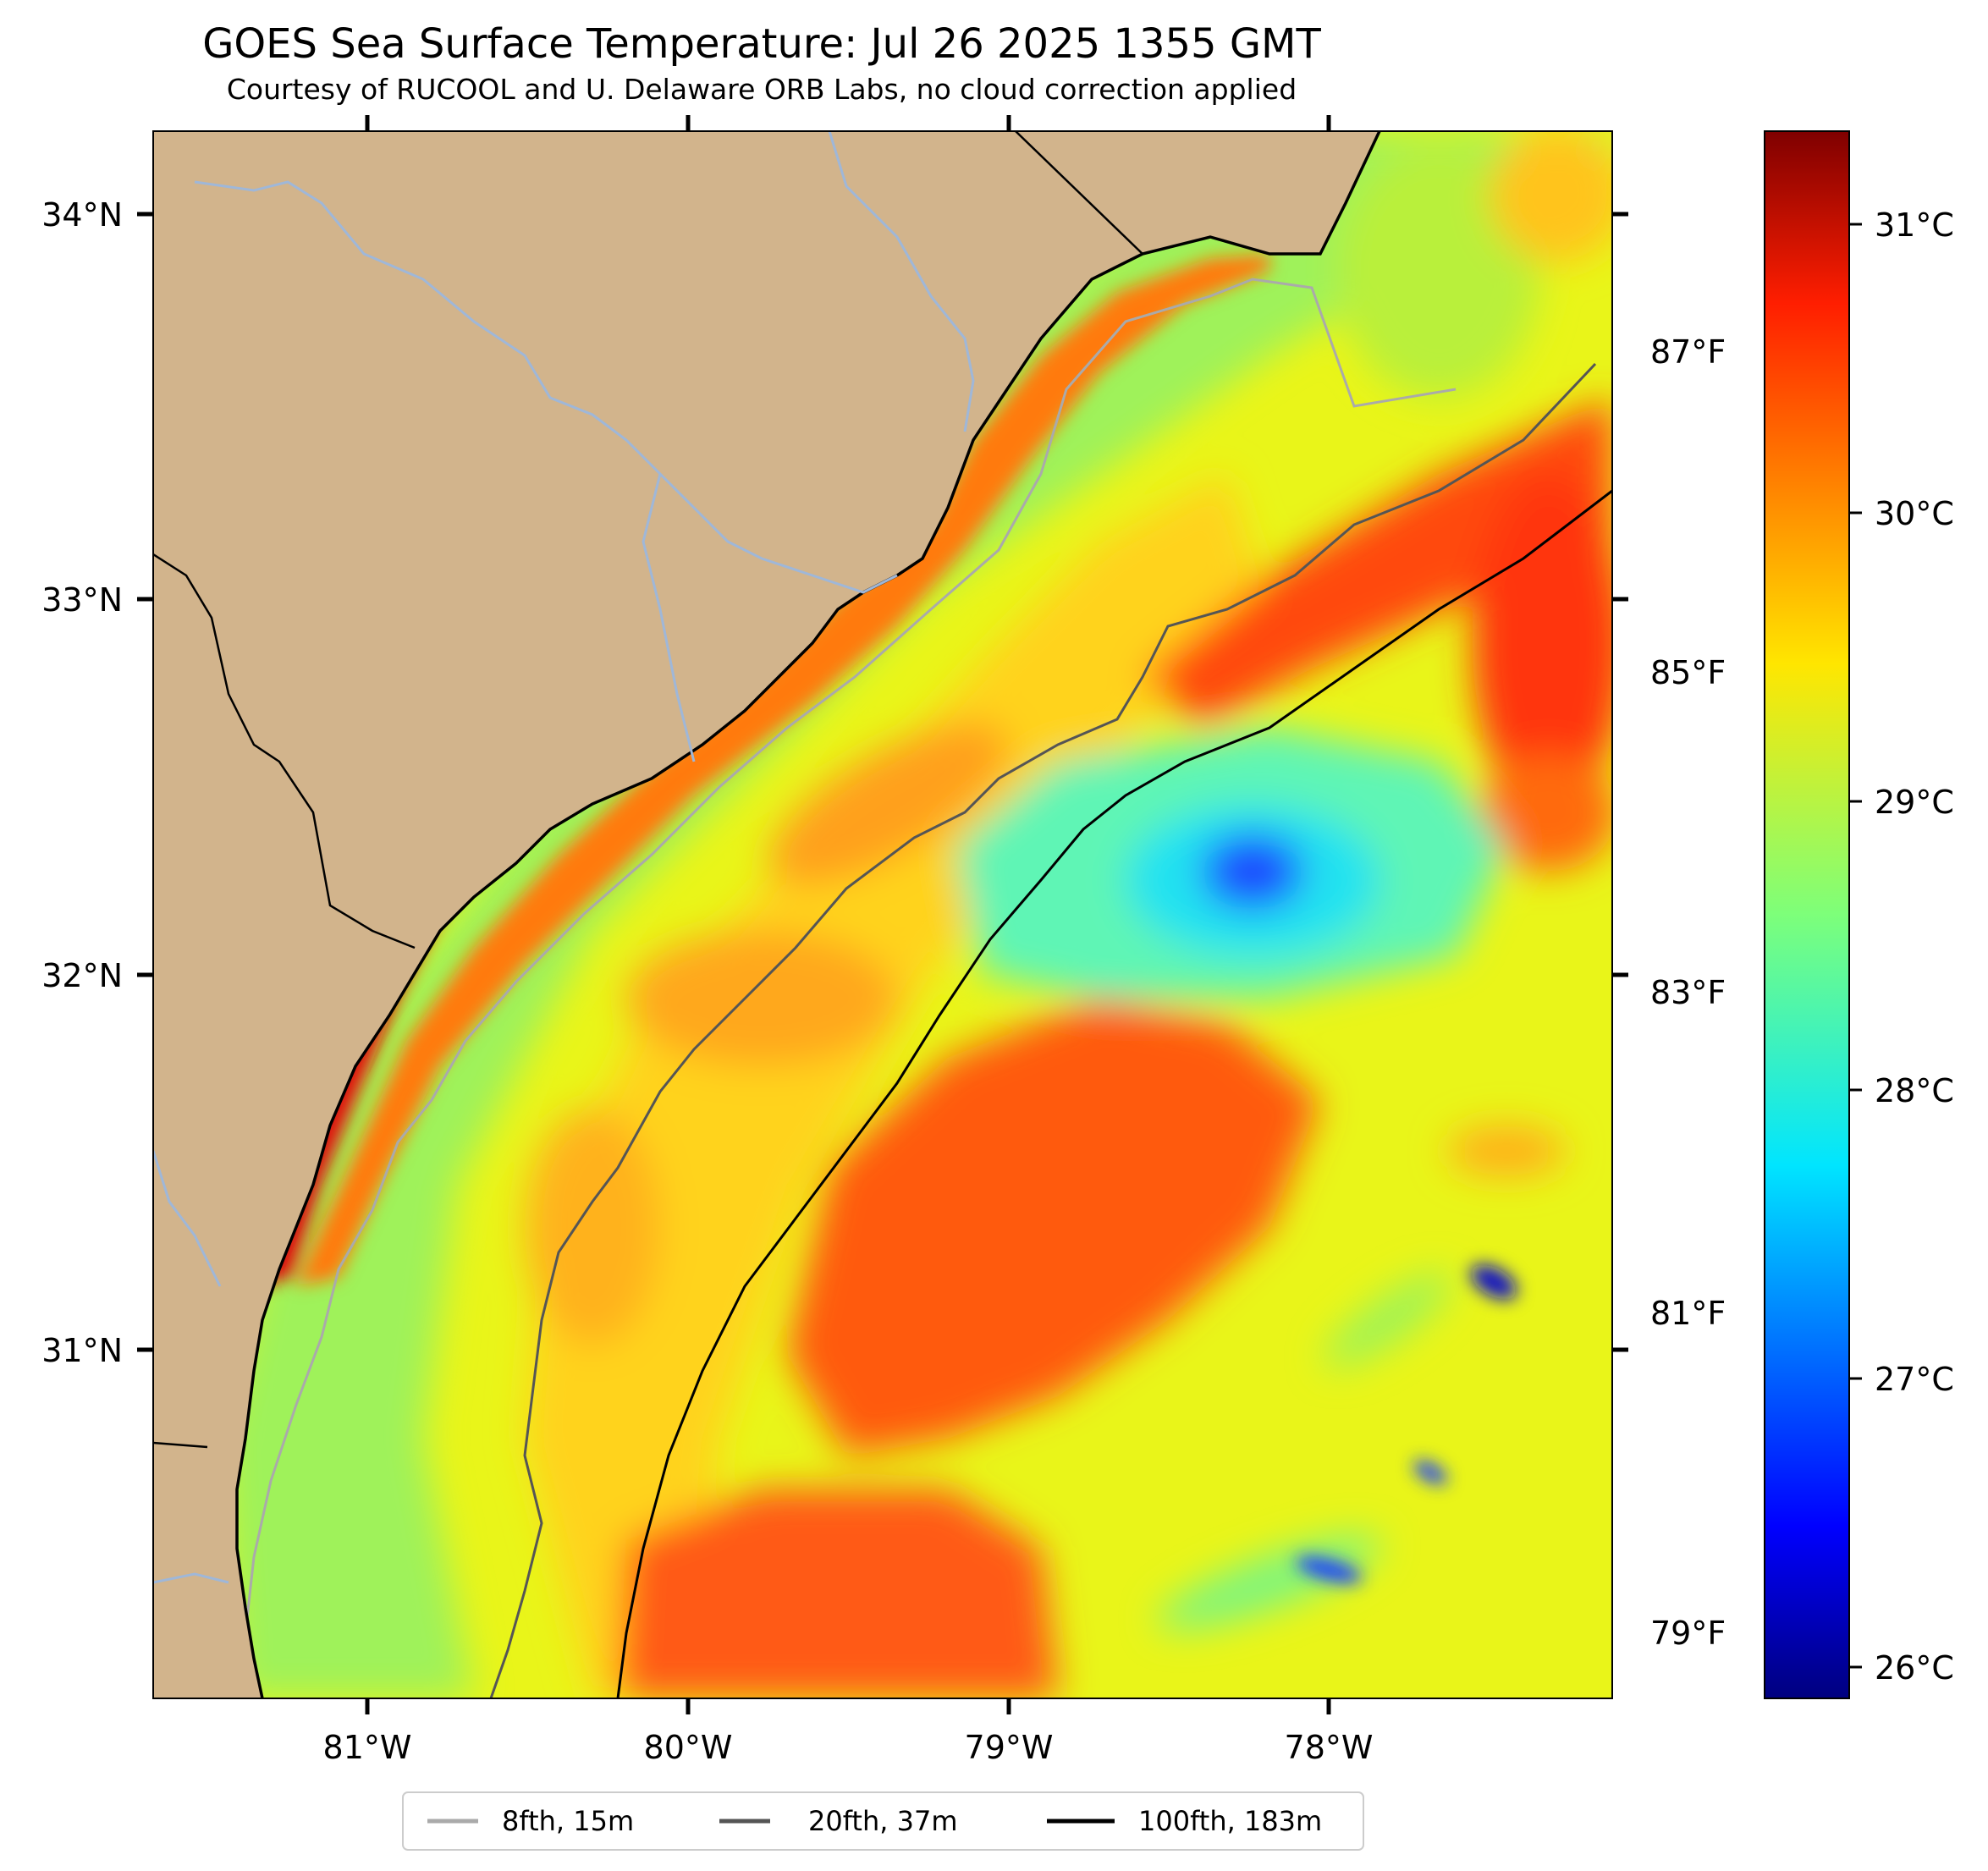  Describe the element at coordinates (82, 600) in the screenshot. I see `lat-label-33: 33°N` at that location.